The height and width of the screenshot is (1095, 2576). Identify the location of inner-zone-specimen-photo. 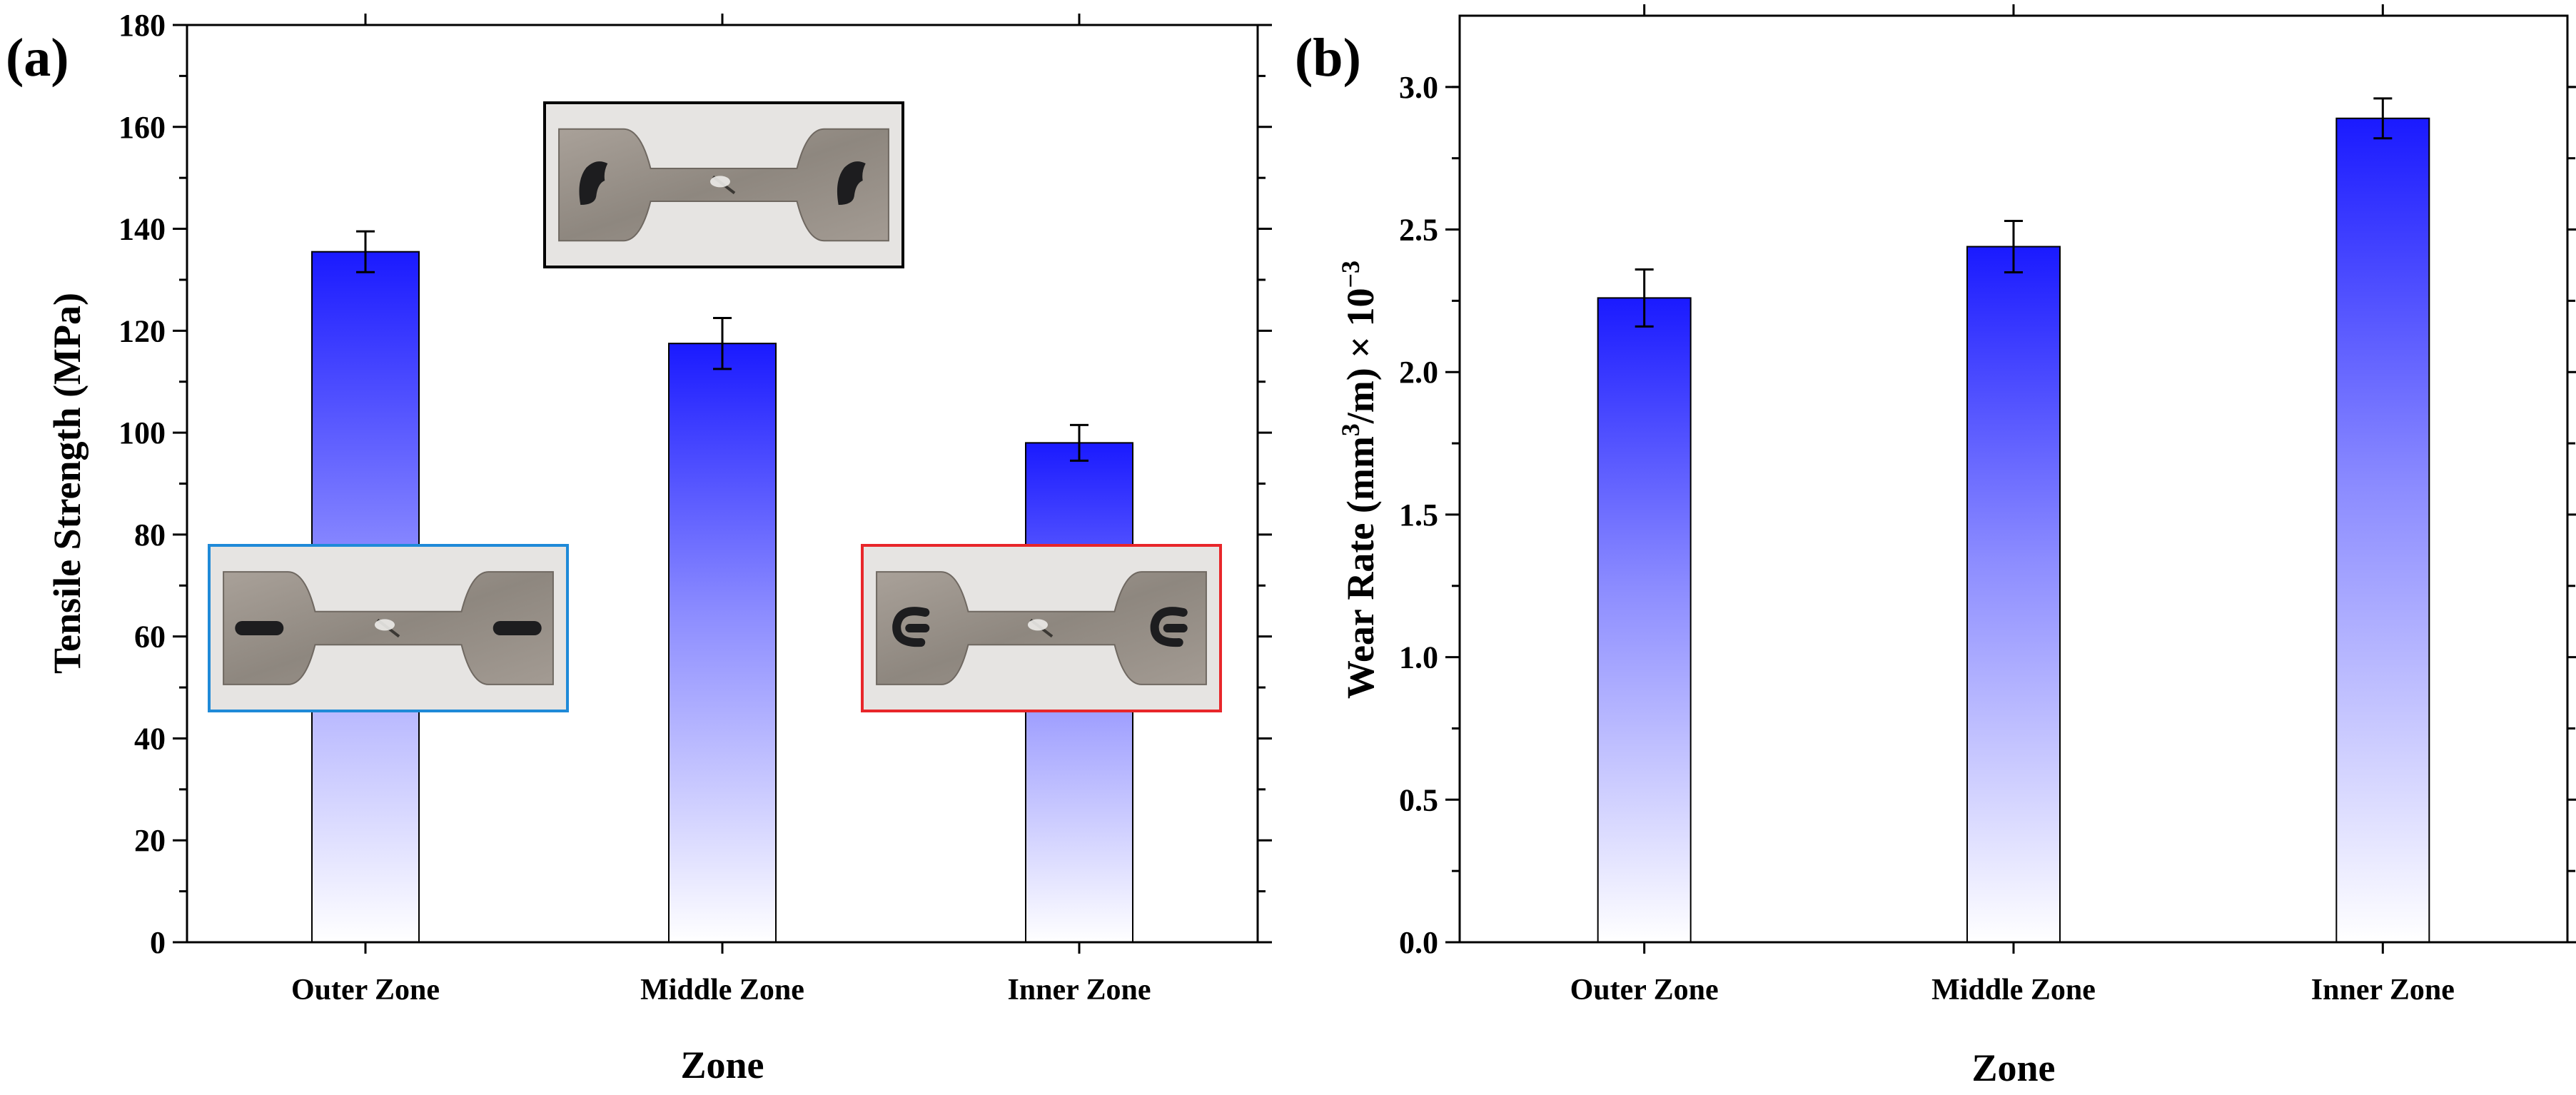
(1041, 628).